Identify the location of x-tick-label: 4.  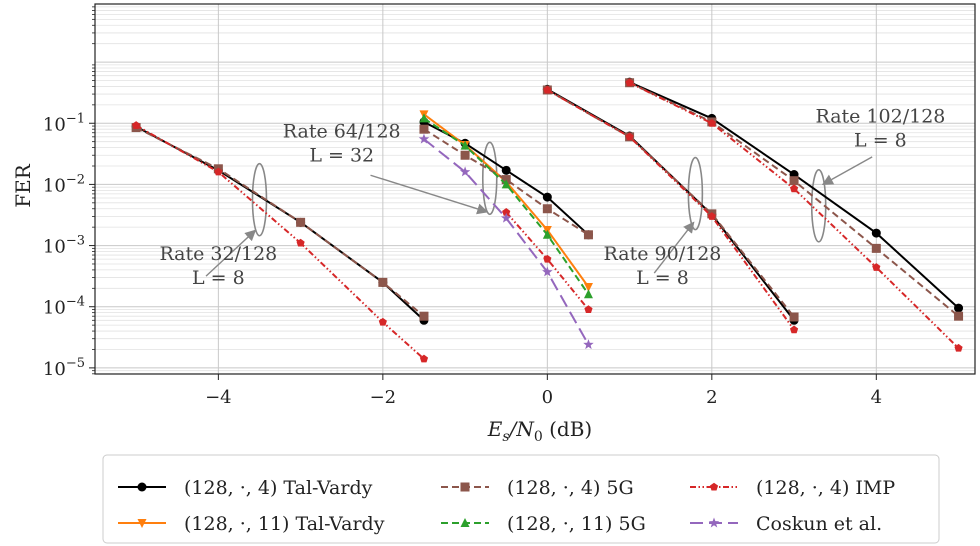
(876, 397).